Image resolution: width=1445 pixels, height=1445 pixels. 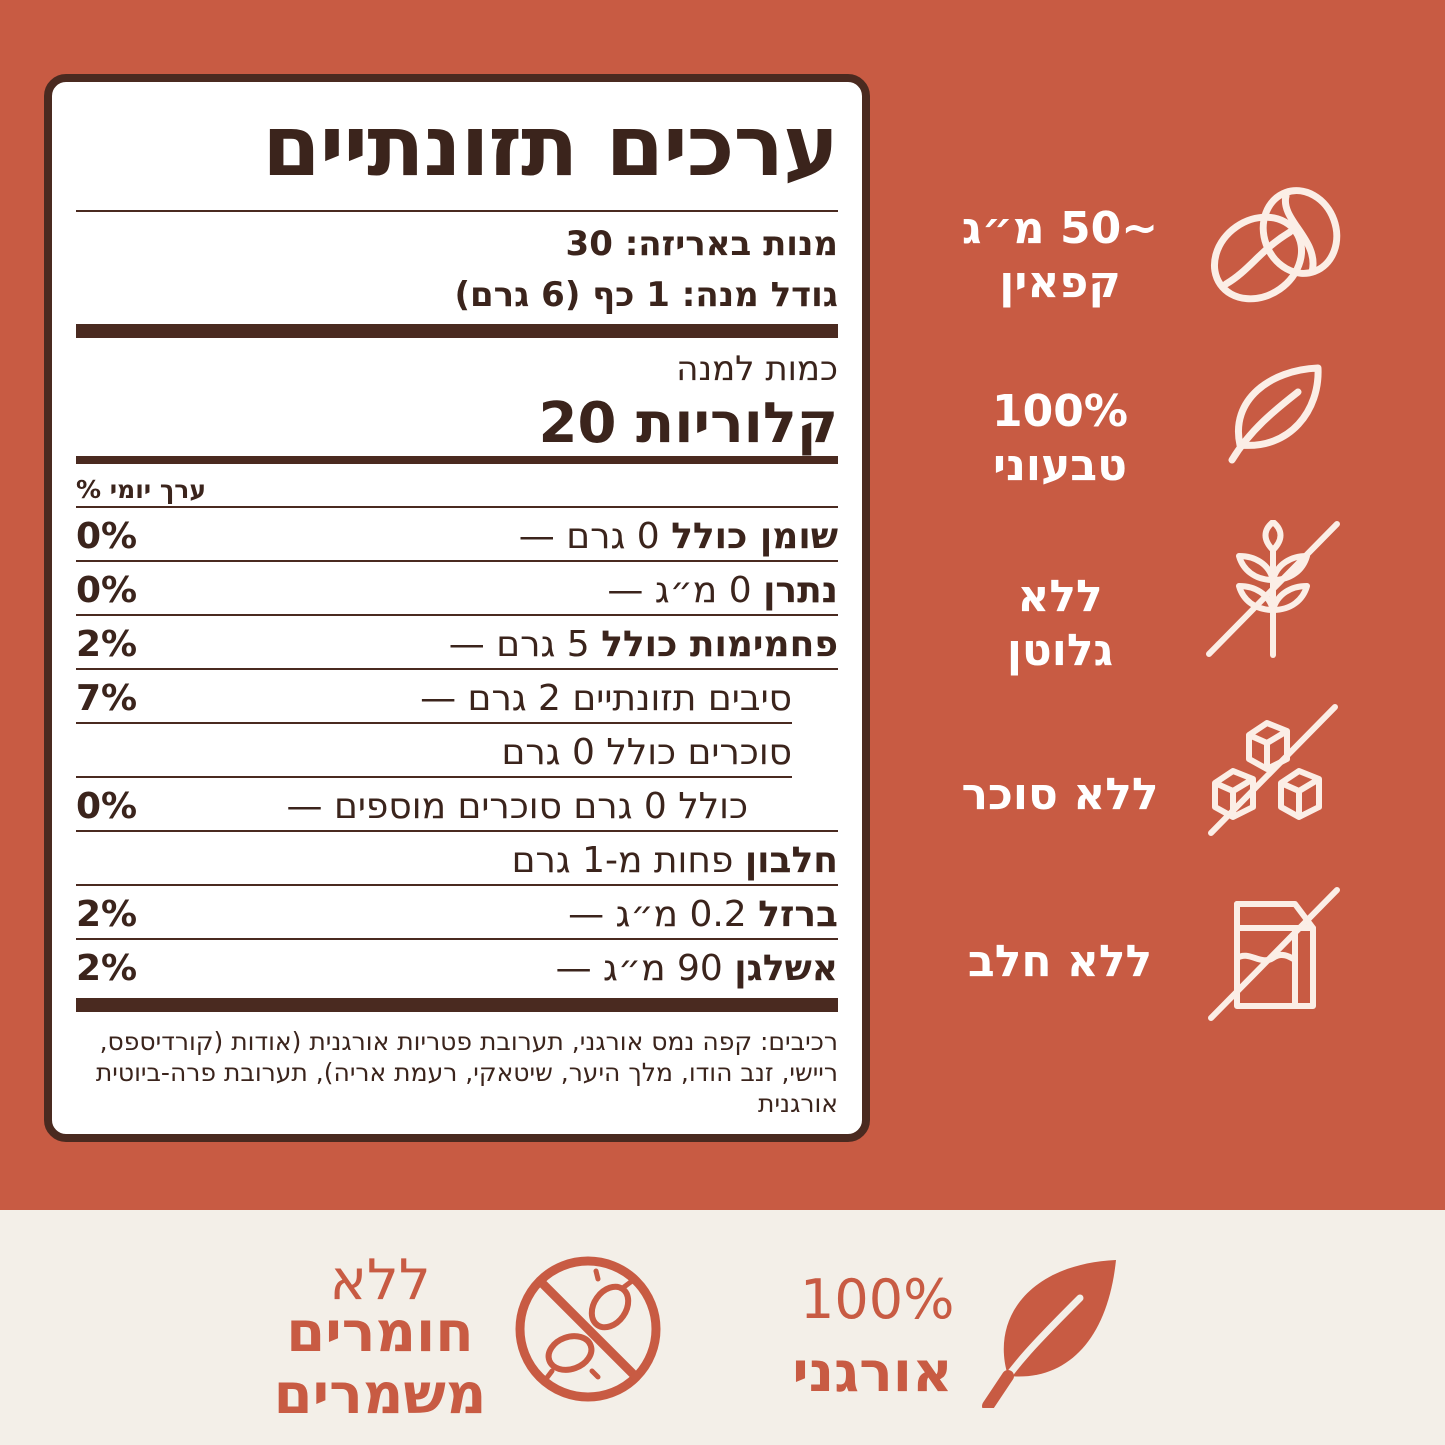 What do you see at coordinates (457, 805) in the screenshot?
I see `nutrient-row: כולל 0 גרם סוכרים מוספים — 0%` at bounding box center [457, 805].